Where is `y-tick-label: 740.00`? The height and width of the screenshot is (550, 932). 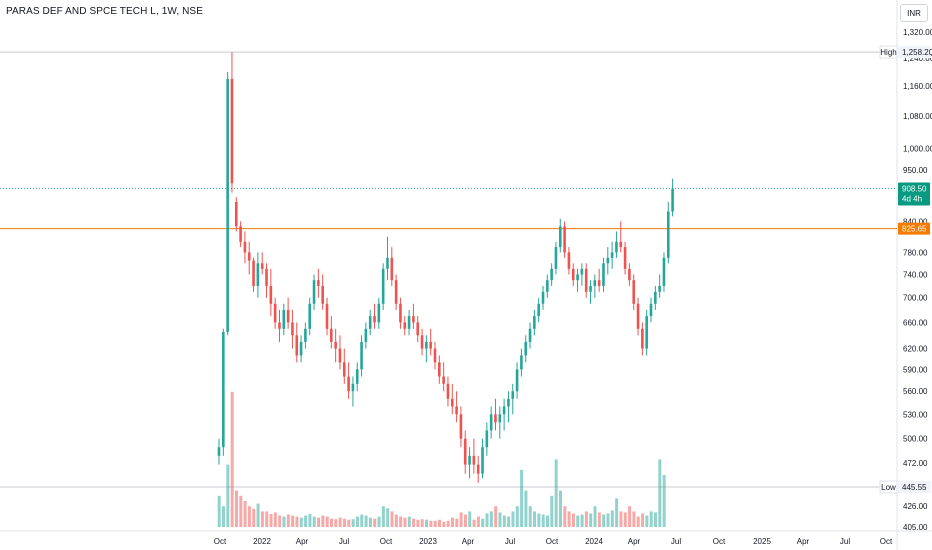
y-tick-label: 740.00 is located at coordinates (915, 274).